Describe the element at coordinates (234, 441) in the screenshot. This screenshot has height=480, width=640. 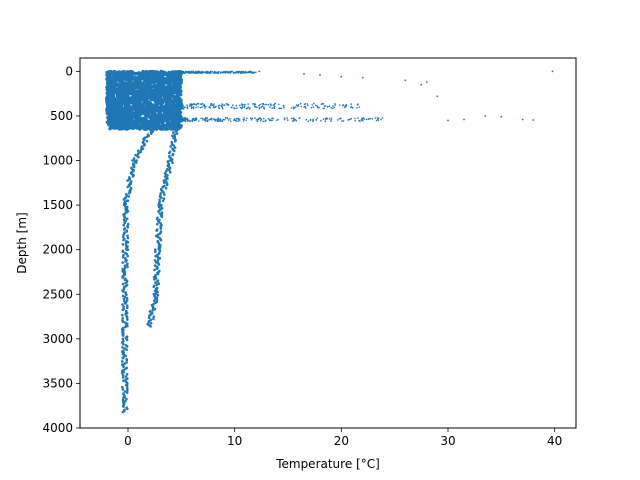
I see `x-tick-label: 10` at that location.